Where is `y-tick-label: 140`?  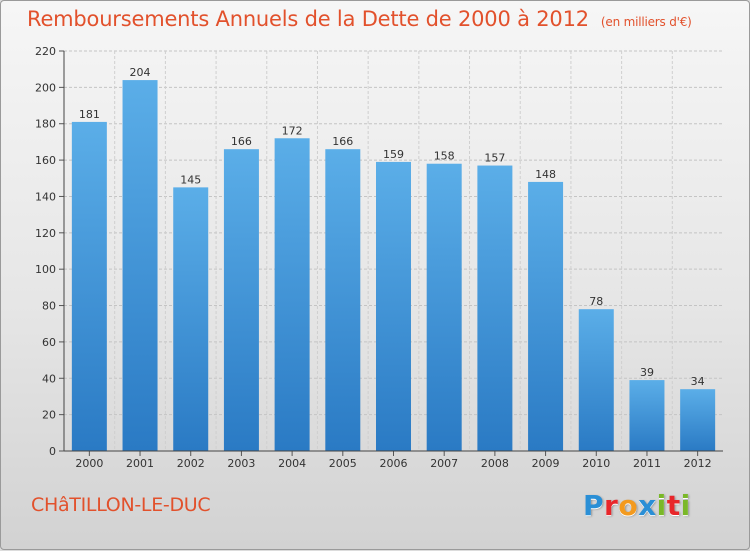
y-tick-label: 140 is located at coordinates (45, 196).